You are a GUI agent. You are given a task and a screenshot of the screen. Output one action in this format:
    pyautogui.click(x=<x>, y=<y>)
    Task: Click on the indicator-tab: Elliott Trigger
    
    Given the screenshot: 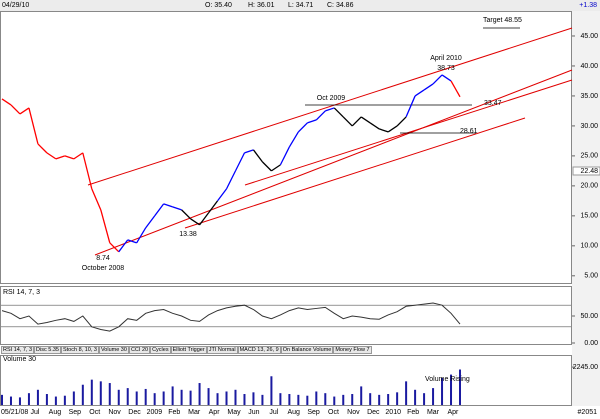 What is the action you would take?
    pyautogui.click(x=188, y=350)
    